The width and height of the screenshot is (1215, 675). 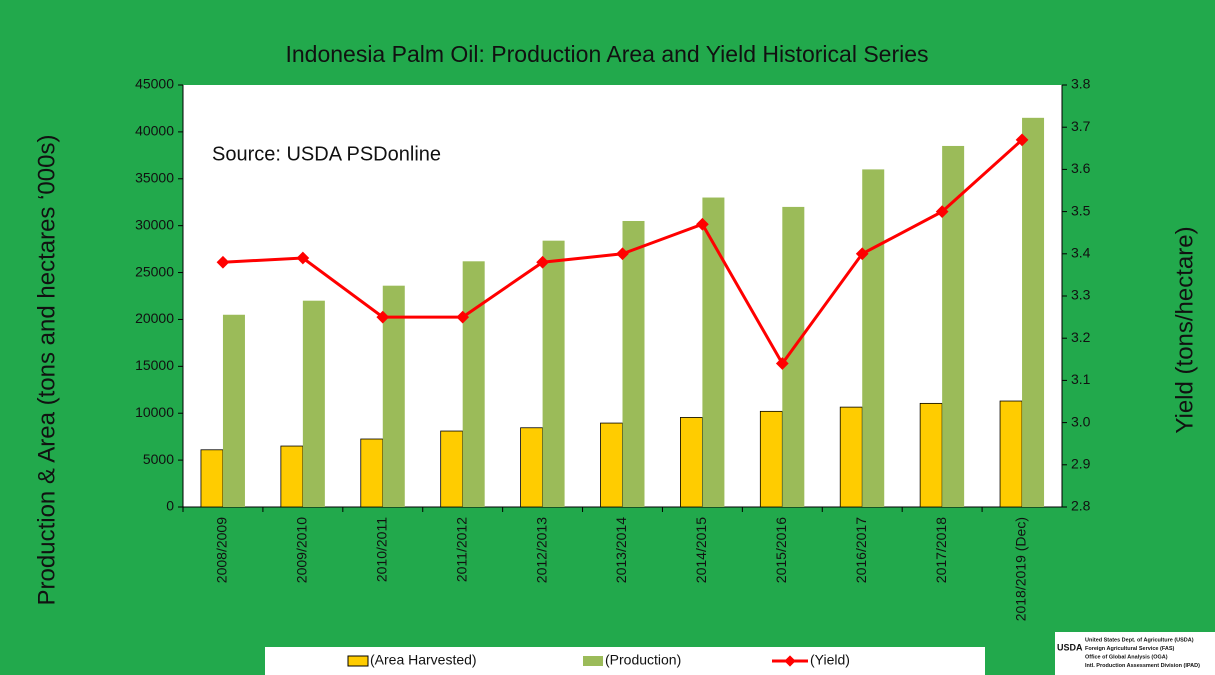 I want to click on x-tick-label: 2013/2014, so click(x=621, y=550).